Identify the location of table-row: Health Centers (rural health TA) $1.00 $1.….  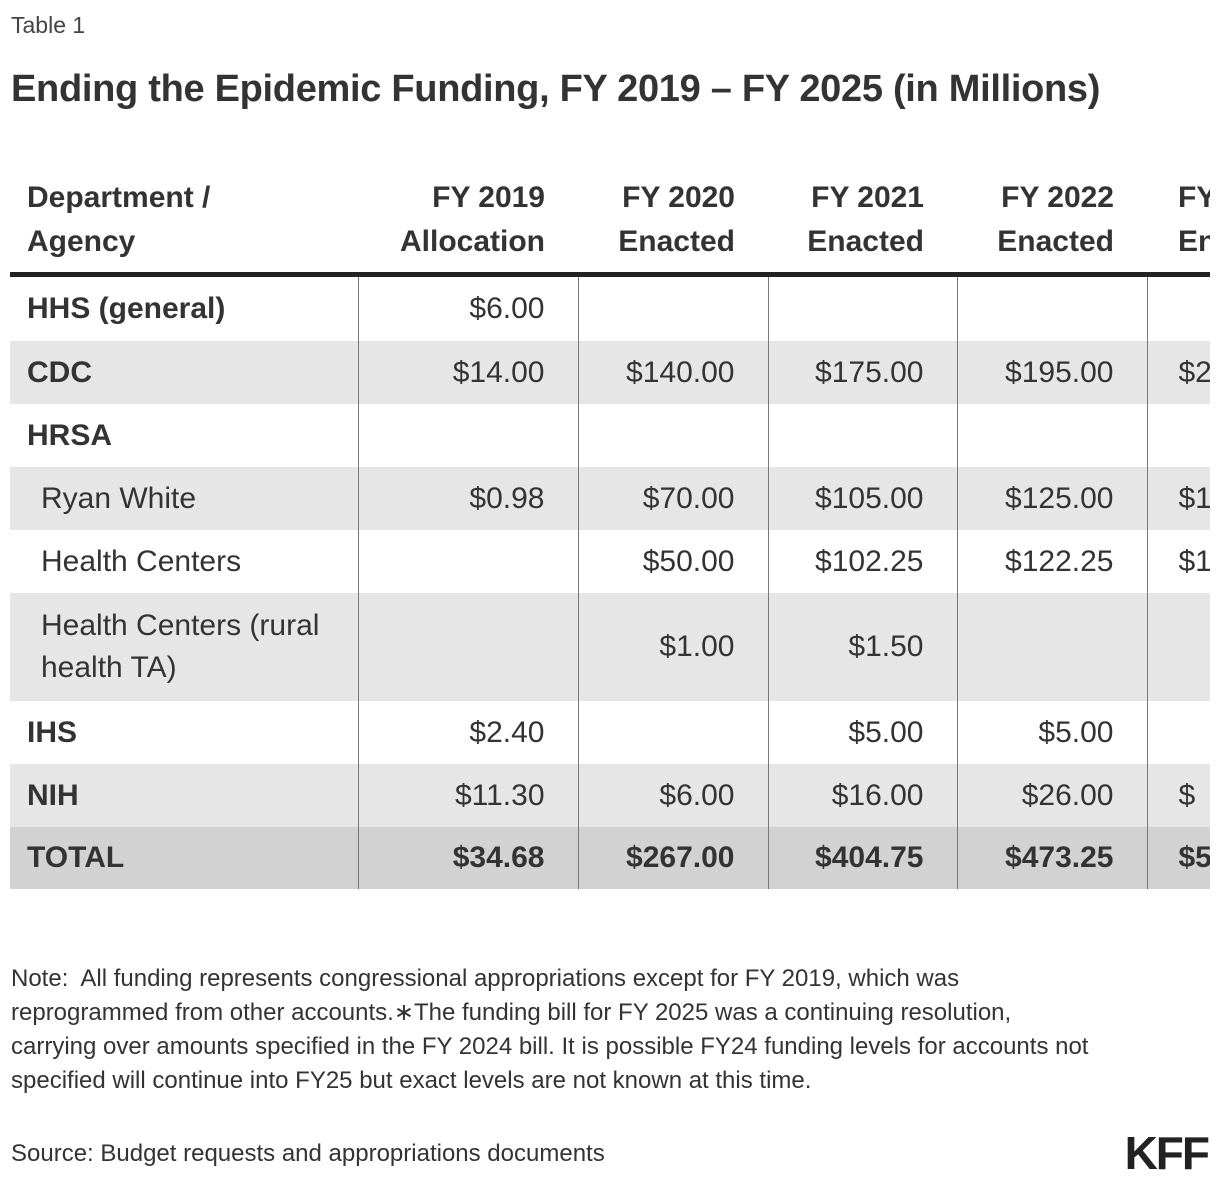
(610, 647).